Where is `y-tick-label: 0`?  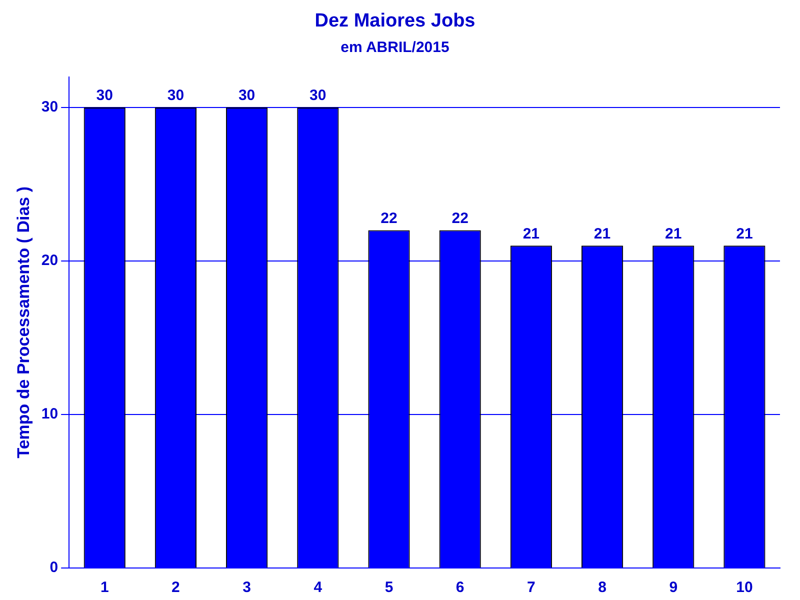 y-tick-label: 0 is located at coordinates (54, 567).